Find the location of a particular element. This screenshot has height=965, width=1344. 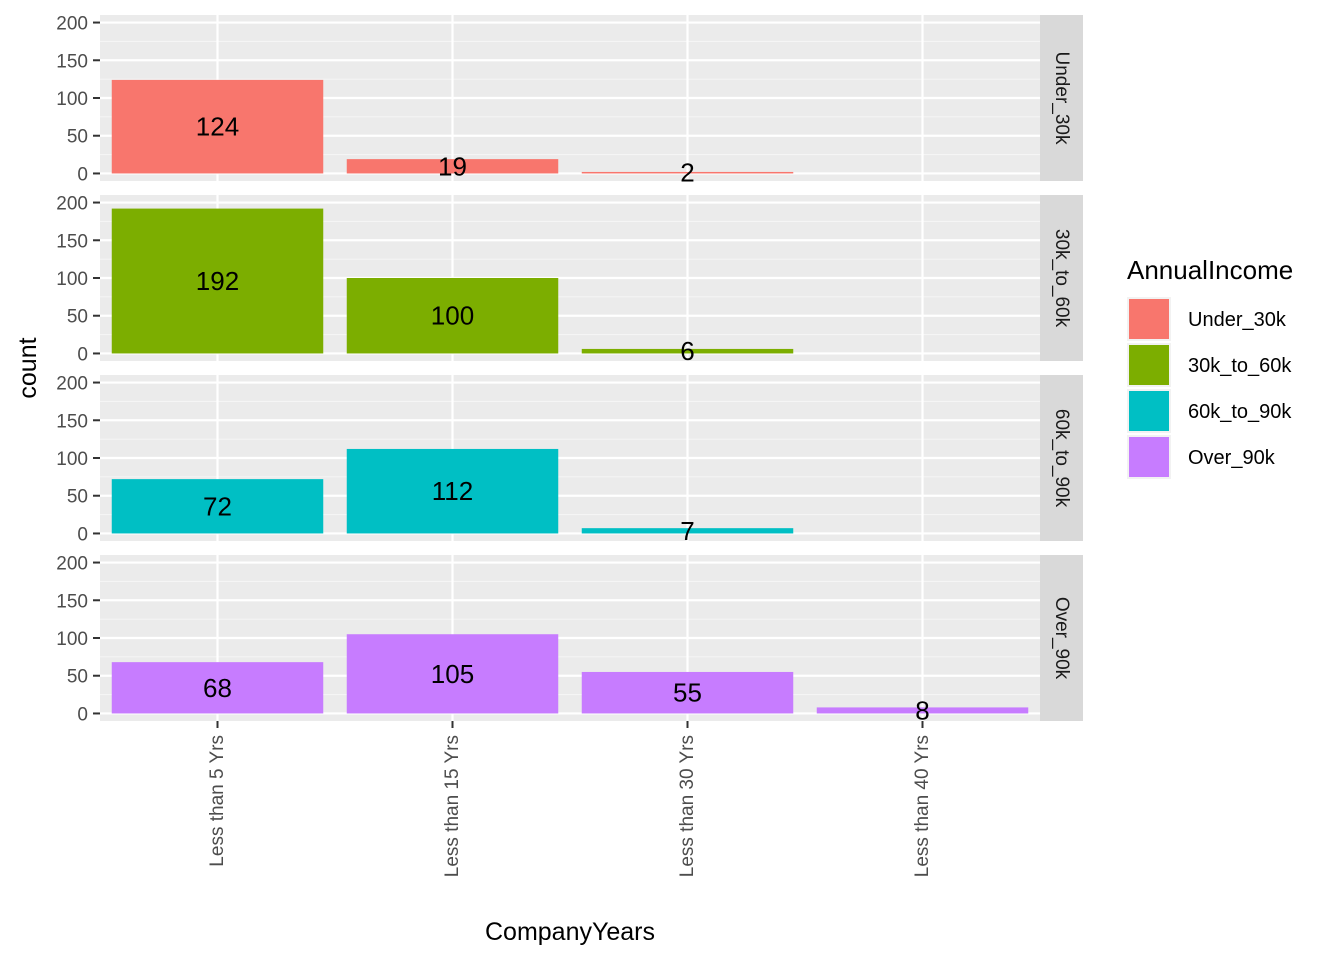

y-axis-title: count is located at coordinates (28, 367).